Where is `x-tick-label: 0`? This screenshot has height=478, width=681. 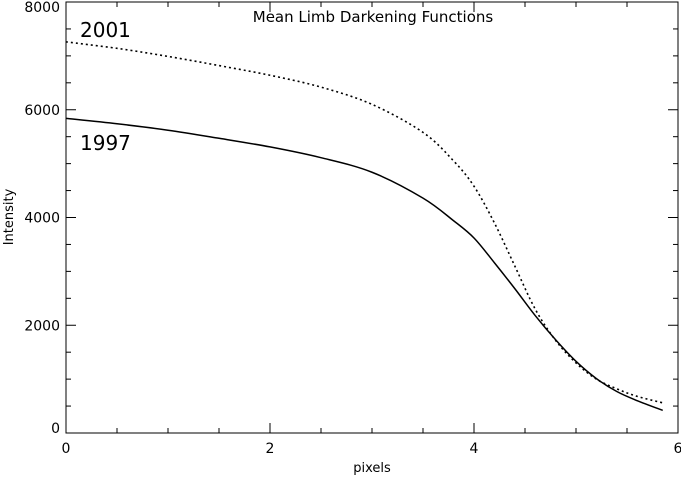 x-tick-label: 0 is located at coordinates (66, 449).